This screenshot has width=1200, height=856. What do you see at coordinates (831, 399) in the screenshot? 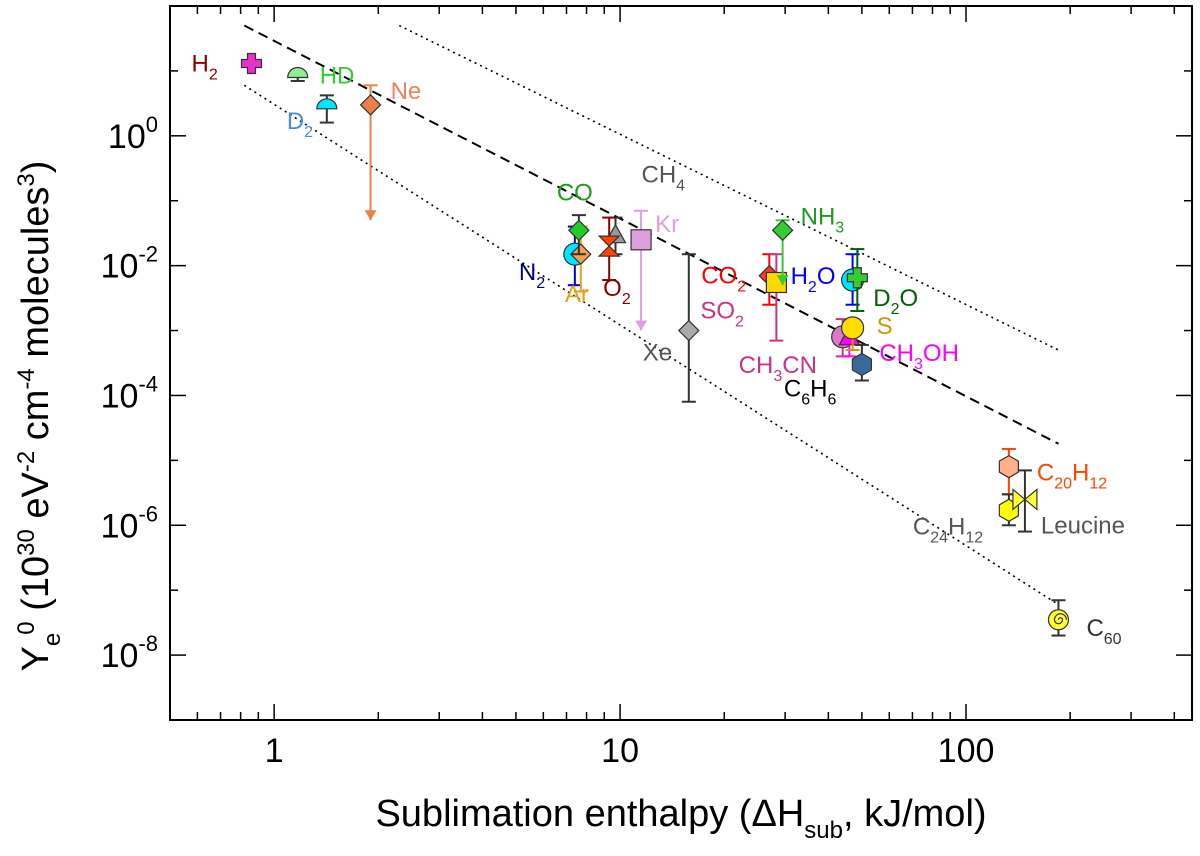
I see `C6H6-label-sub2: 6` at bounding box center [831, 399].